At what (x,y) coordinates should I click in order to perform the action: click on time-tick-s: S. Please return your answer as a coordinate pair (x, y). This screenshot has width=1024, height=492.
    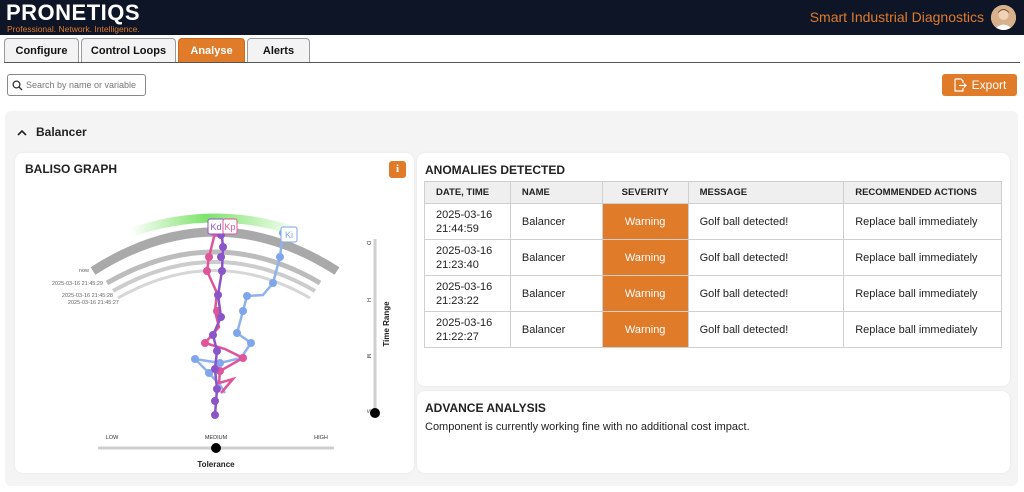
    Looking at the image, I should click on (368, 411).